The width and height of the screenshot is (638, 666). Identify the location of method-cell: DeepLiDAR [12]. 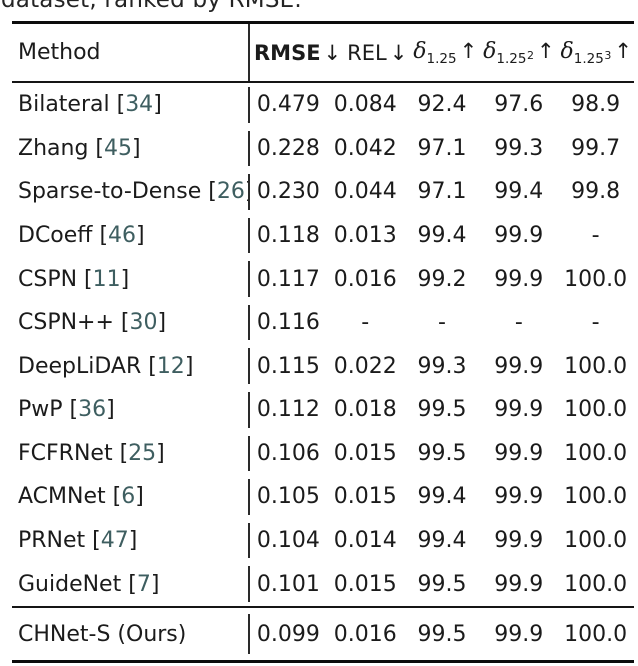
(130, 366).